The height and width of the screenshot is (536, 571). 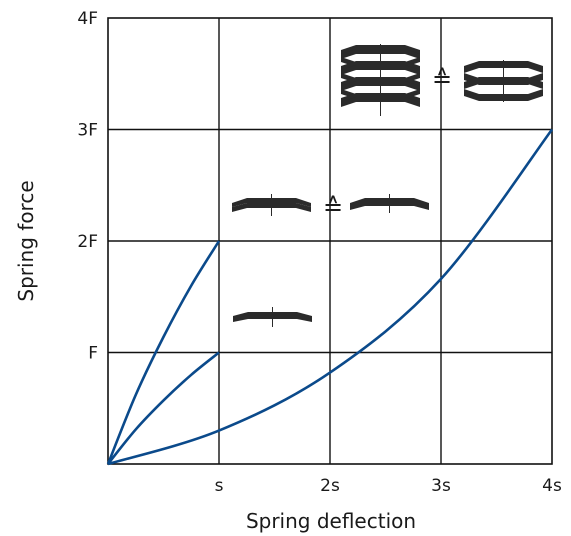 What do you see at coordinates (87, 131) in the screenshot?
I see `y-tick-label: 3F` at bounding box center [87, 131].